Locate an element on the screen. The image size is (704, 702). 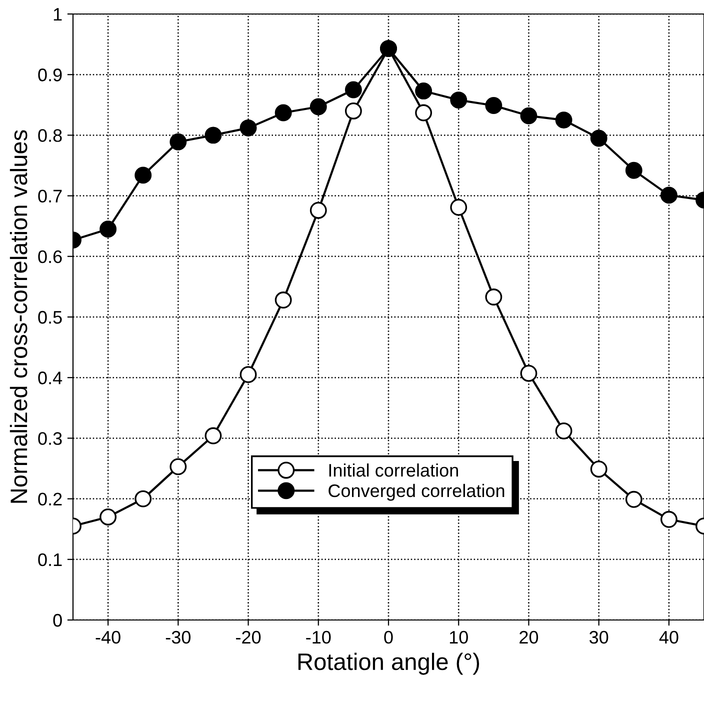
x-tick-label: -10 is located at coordinates (318, 637).